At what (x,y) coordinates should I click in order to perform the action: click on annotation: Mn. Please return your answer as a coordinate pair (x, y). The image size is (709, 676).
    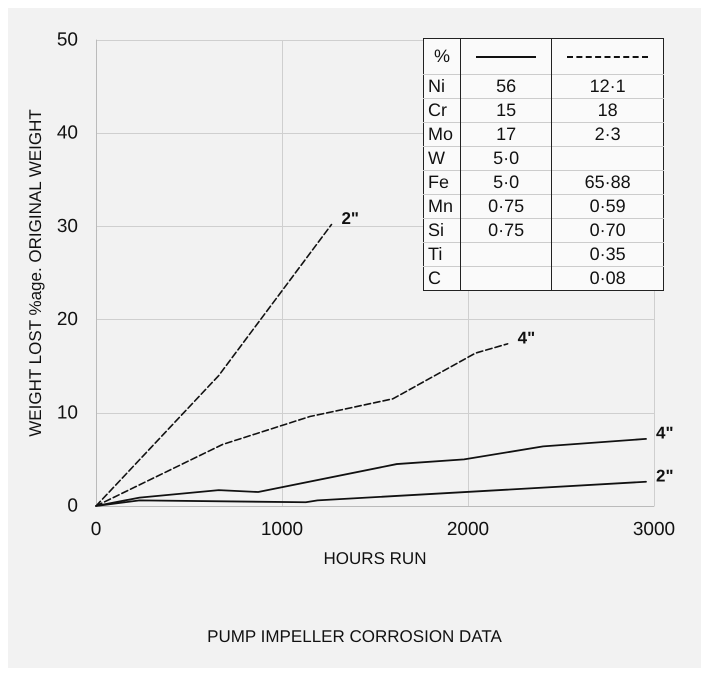
    Looking at the image, I should click on (442, 206).